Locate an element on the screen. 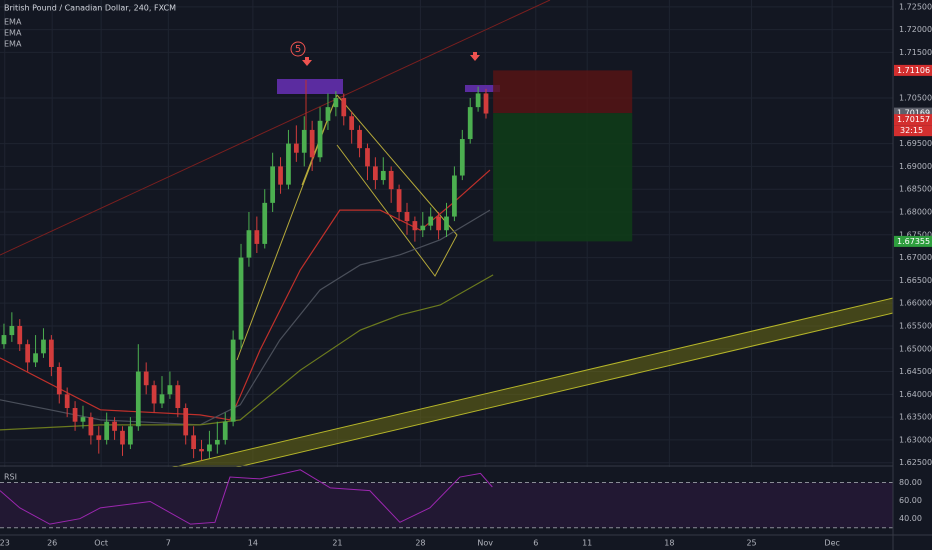  y-tick-label: 1.72500 is located at coordinates (915, 6).